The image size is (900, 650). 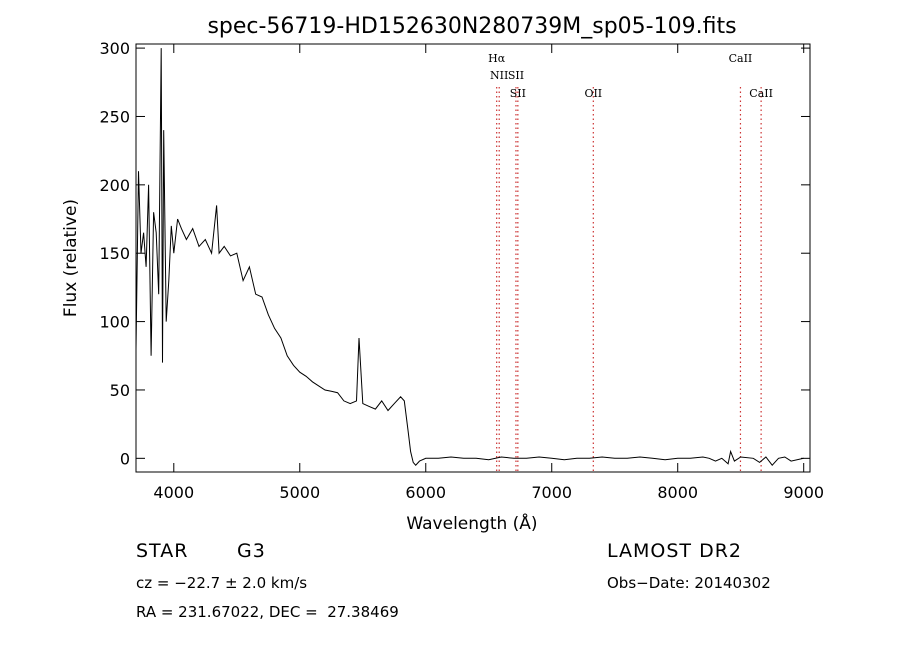 I want to click on observation-date: Obs−Date: 20140302, so click(x=689, y=583).